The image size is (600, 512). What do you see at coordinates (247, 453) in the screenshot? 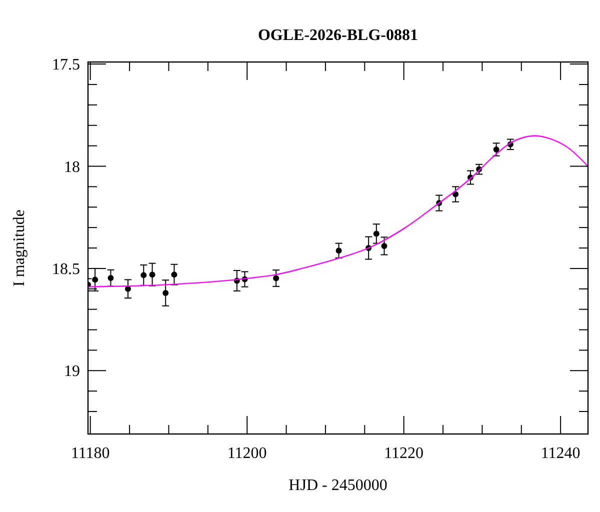
I see `x-tick-label: 11200` at bounding box center [247, 453].